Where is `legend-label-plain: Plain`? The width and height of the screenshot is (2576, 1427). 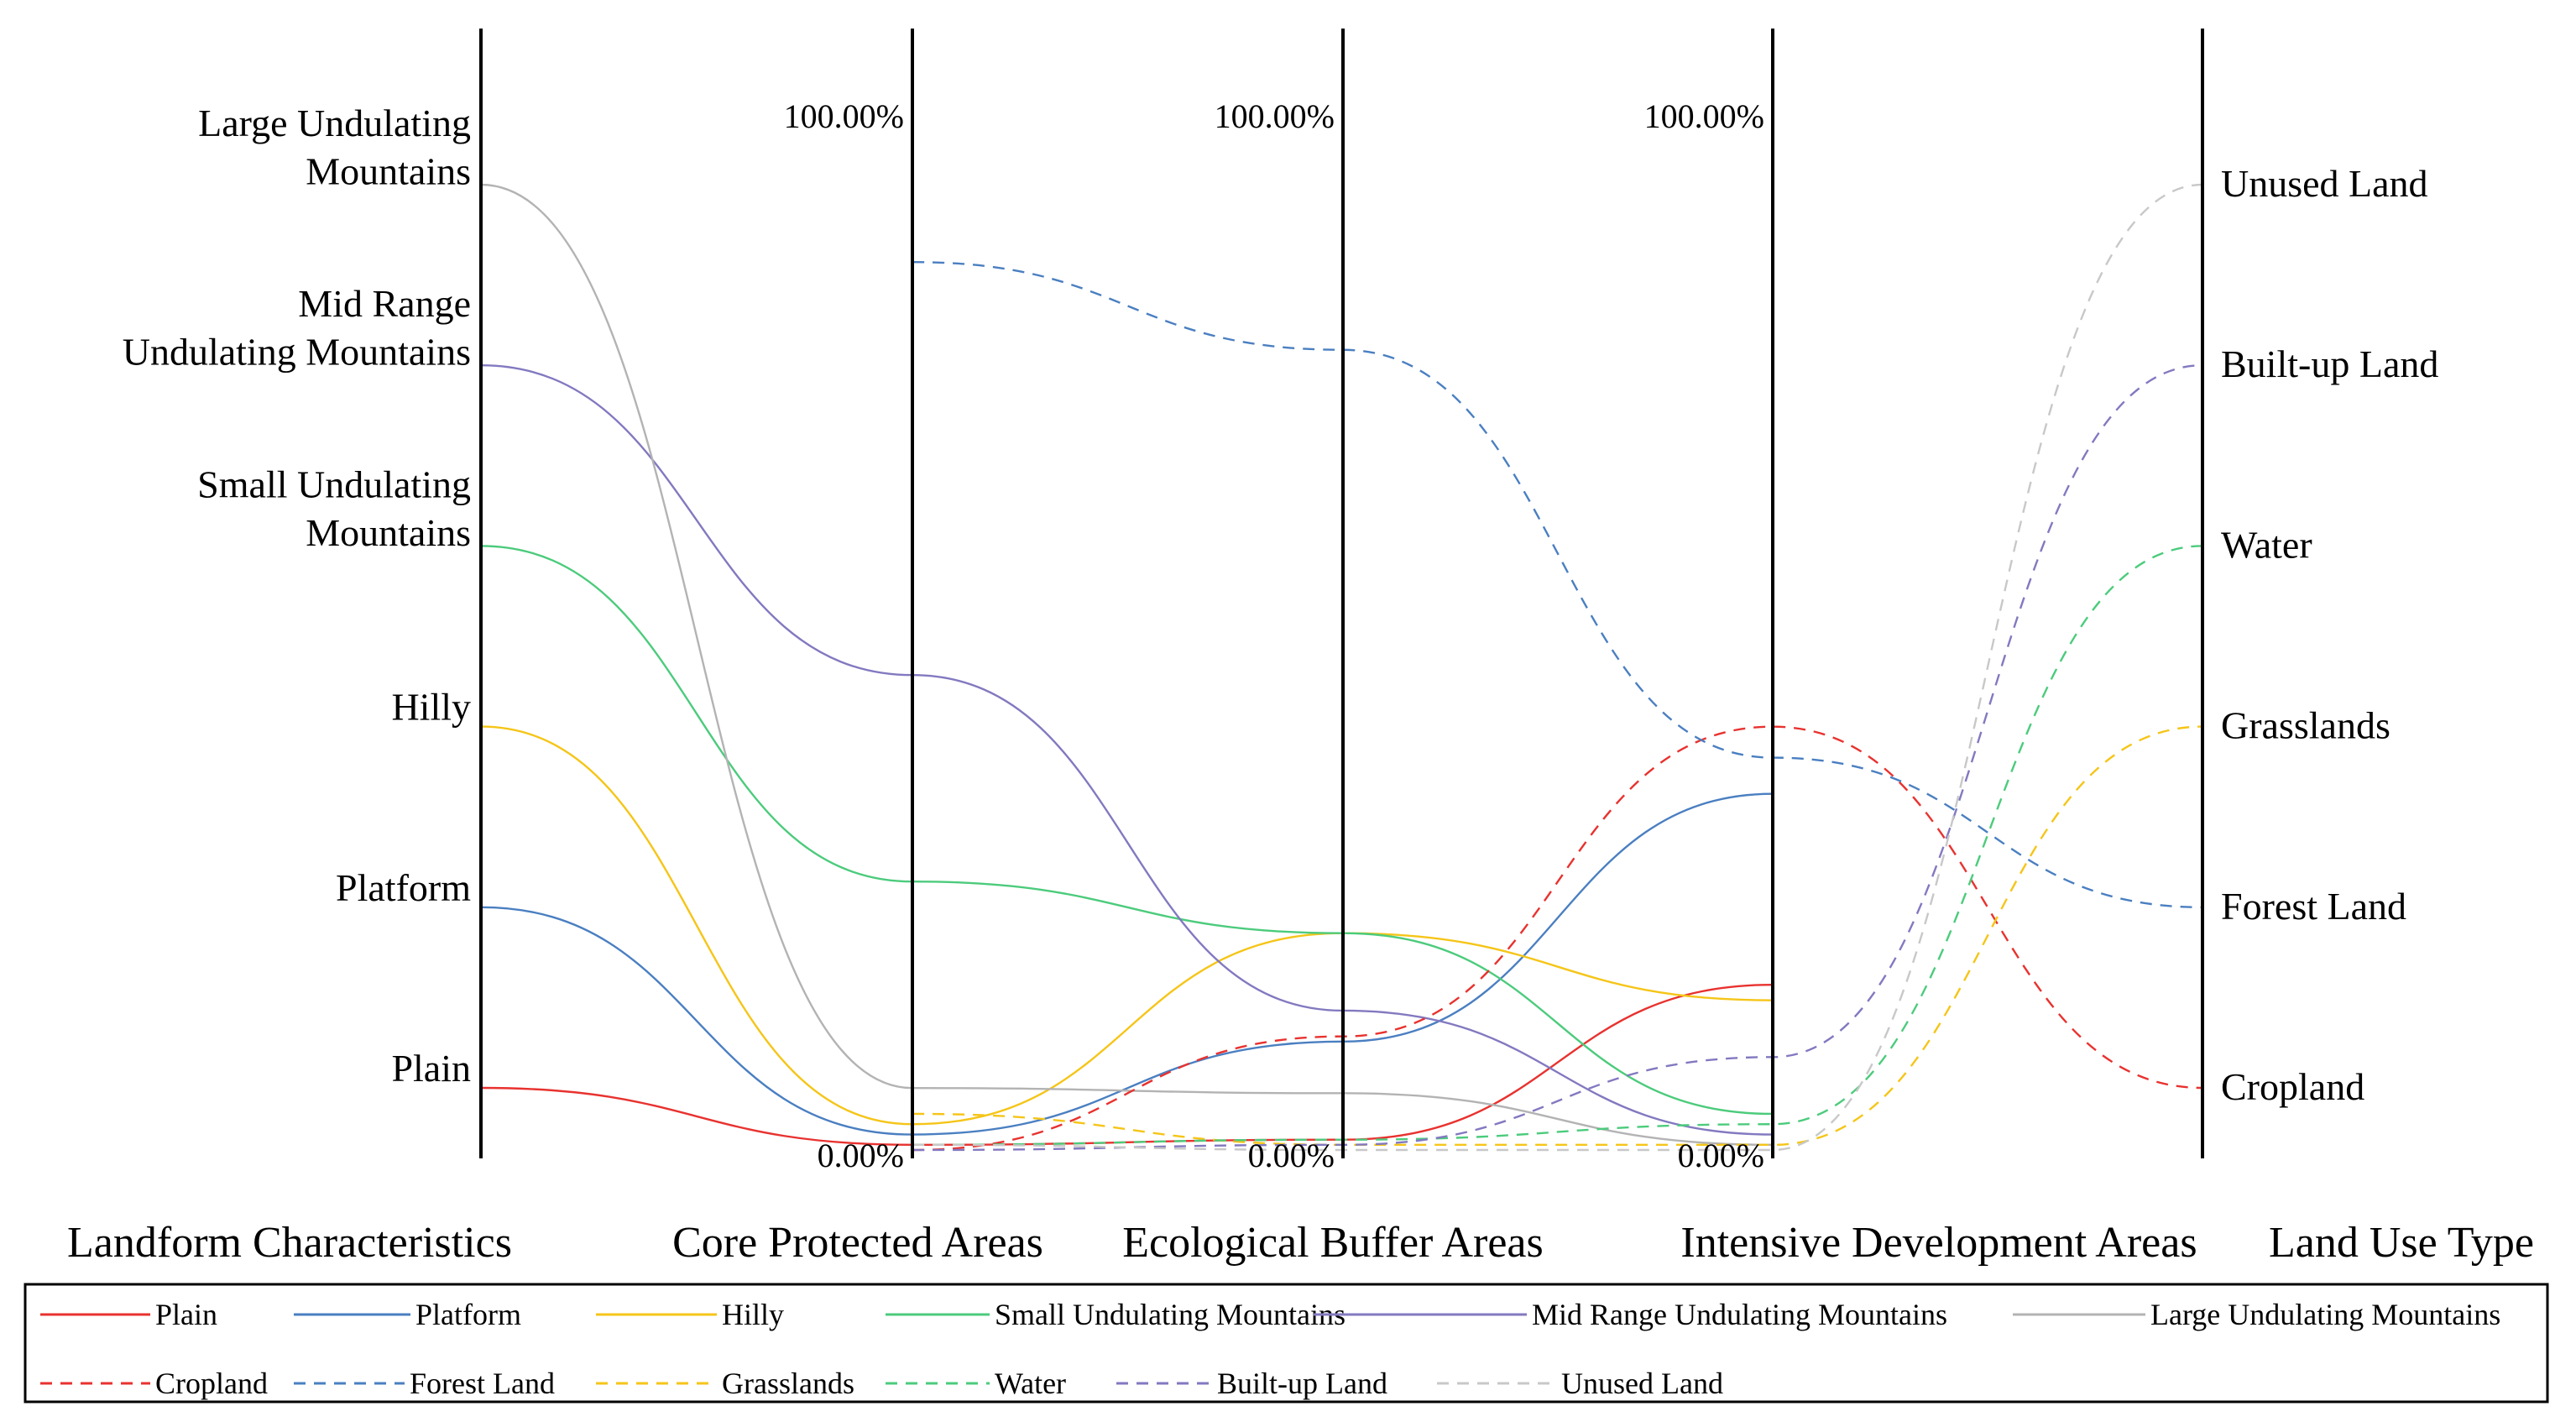 legend-label-plain: Plain is located at coordinates (186, 1314).